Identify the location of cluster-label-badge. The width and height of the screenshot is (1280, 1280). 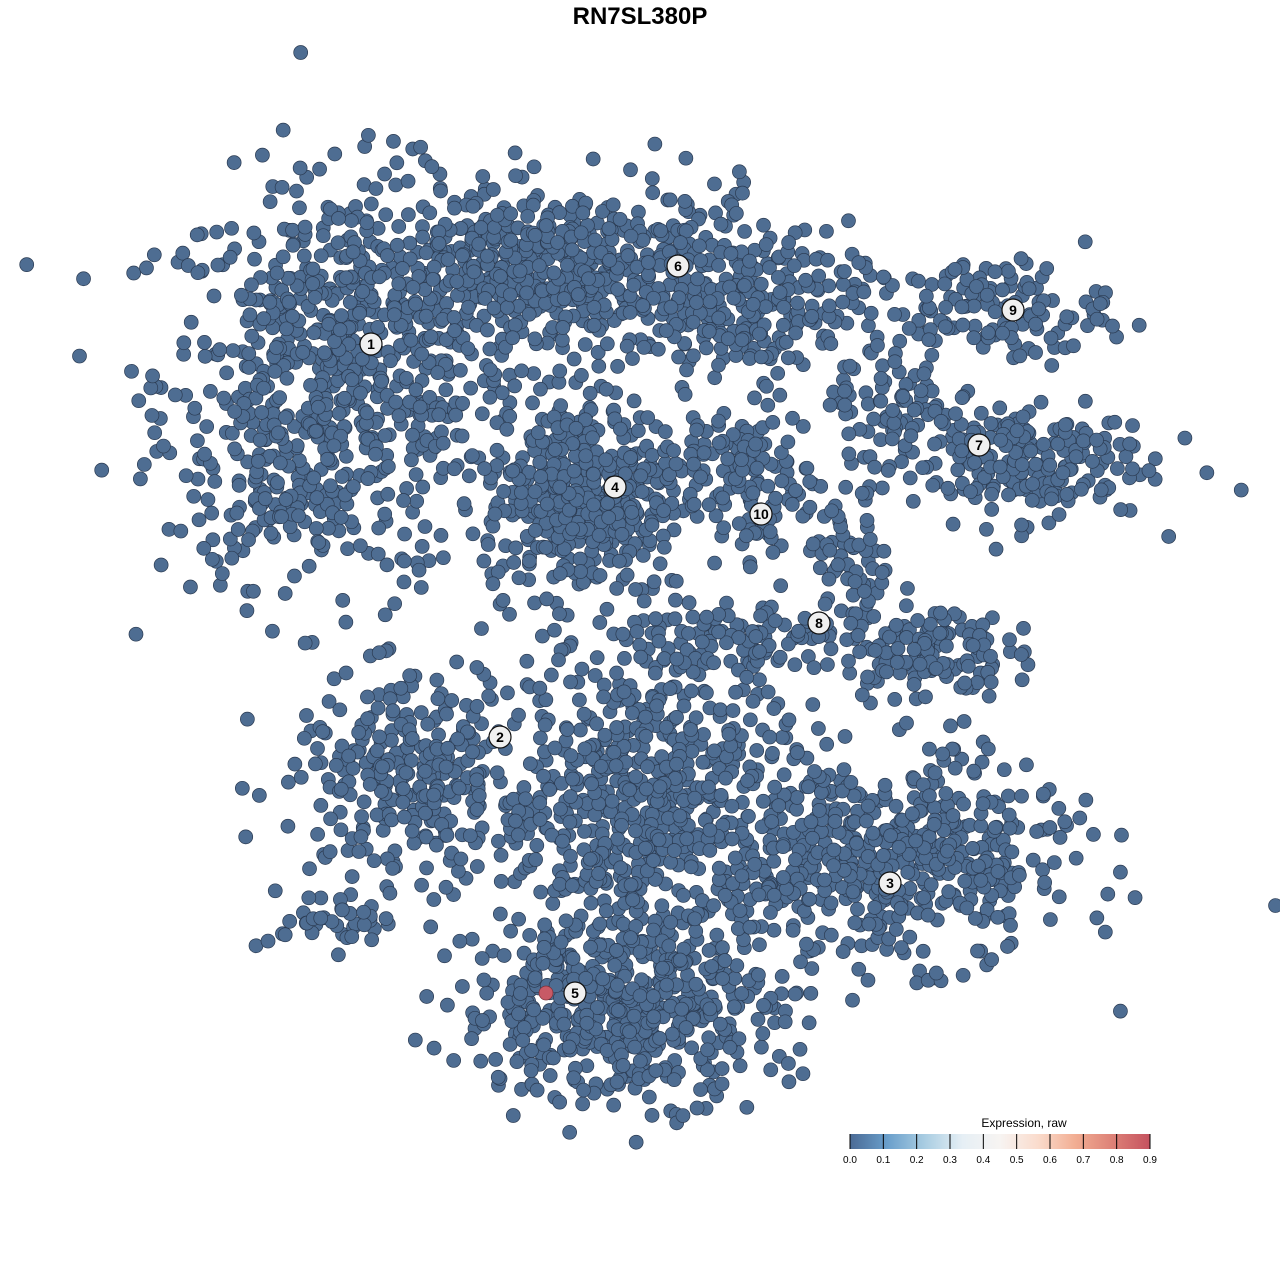
(979, 445).